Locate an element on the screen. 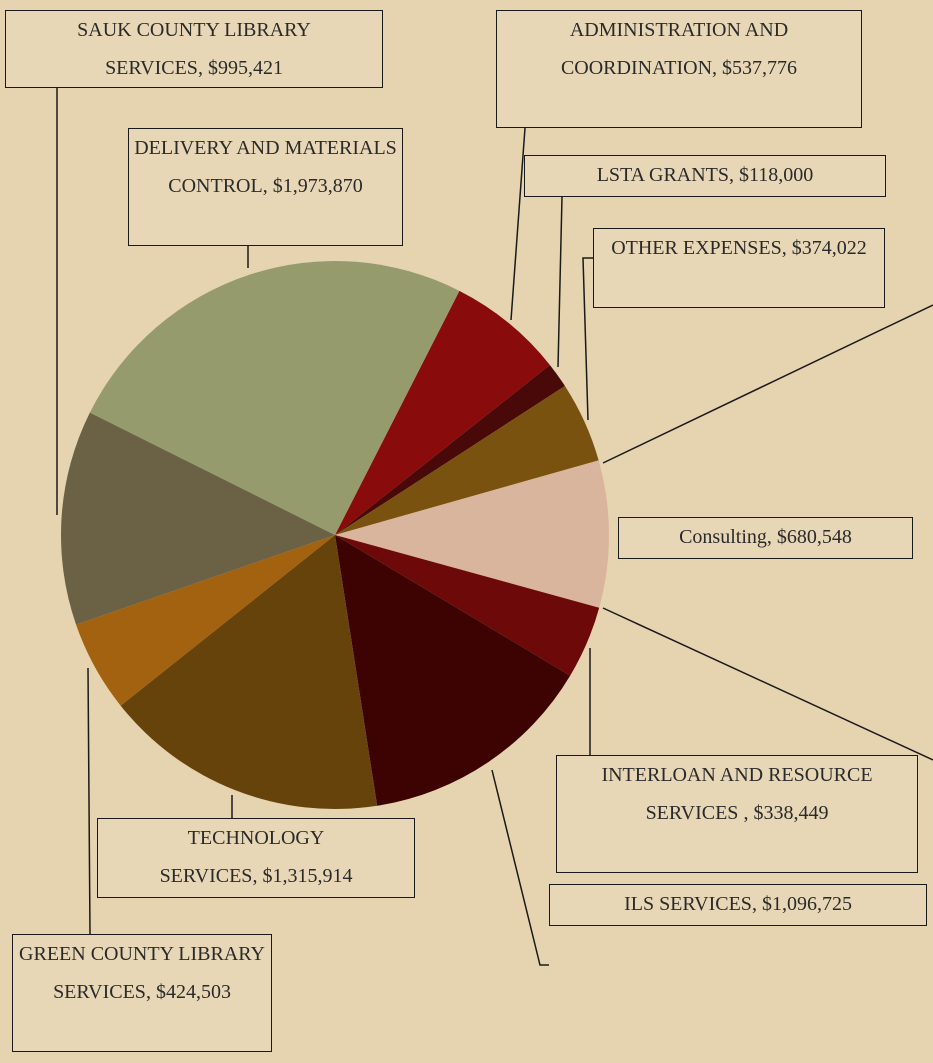  label-value: $1,096,725 is located at coordinates (806, 904).